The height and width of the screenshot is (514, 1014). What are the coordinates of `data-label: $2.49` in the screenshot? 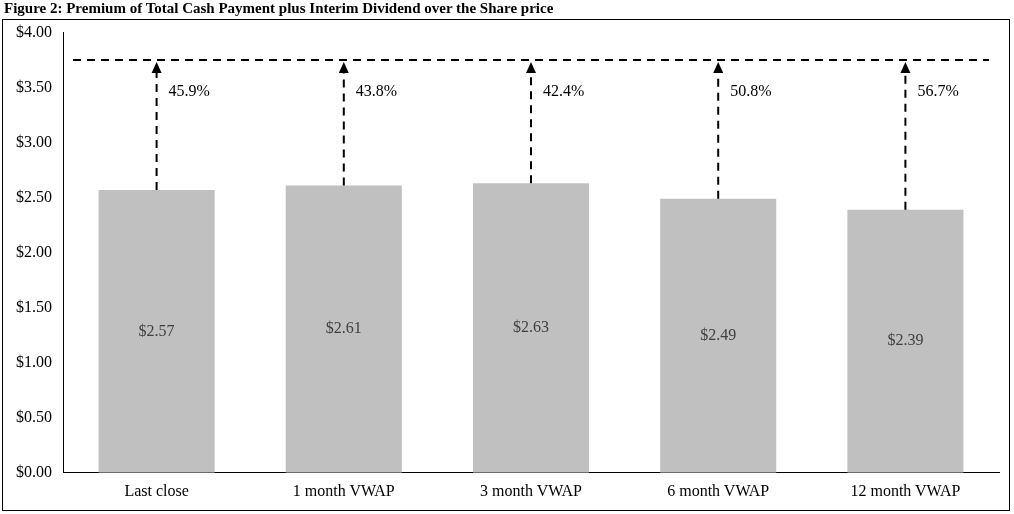 It's located at (718, 334).